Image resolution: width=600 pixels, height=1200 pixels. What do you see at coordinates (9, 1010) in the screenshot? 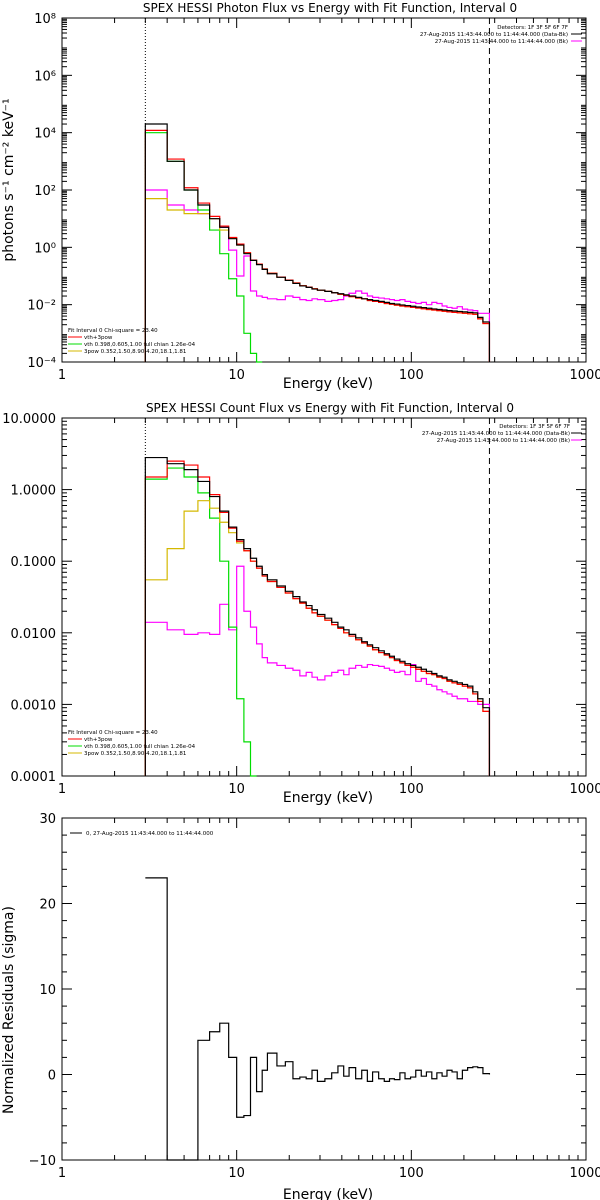
I see `residuals-ylabel: Normalized Residuals (sigma)` at bounding box center [9, 1010].